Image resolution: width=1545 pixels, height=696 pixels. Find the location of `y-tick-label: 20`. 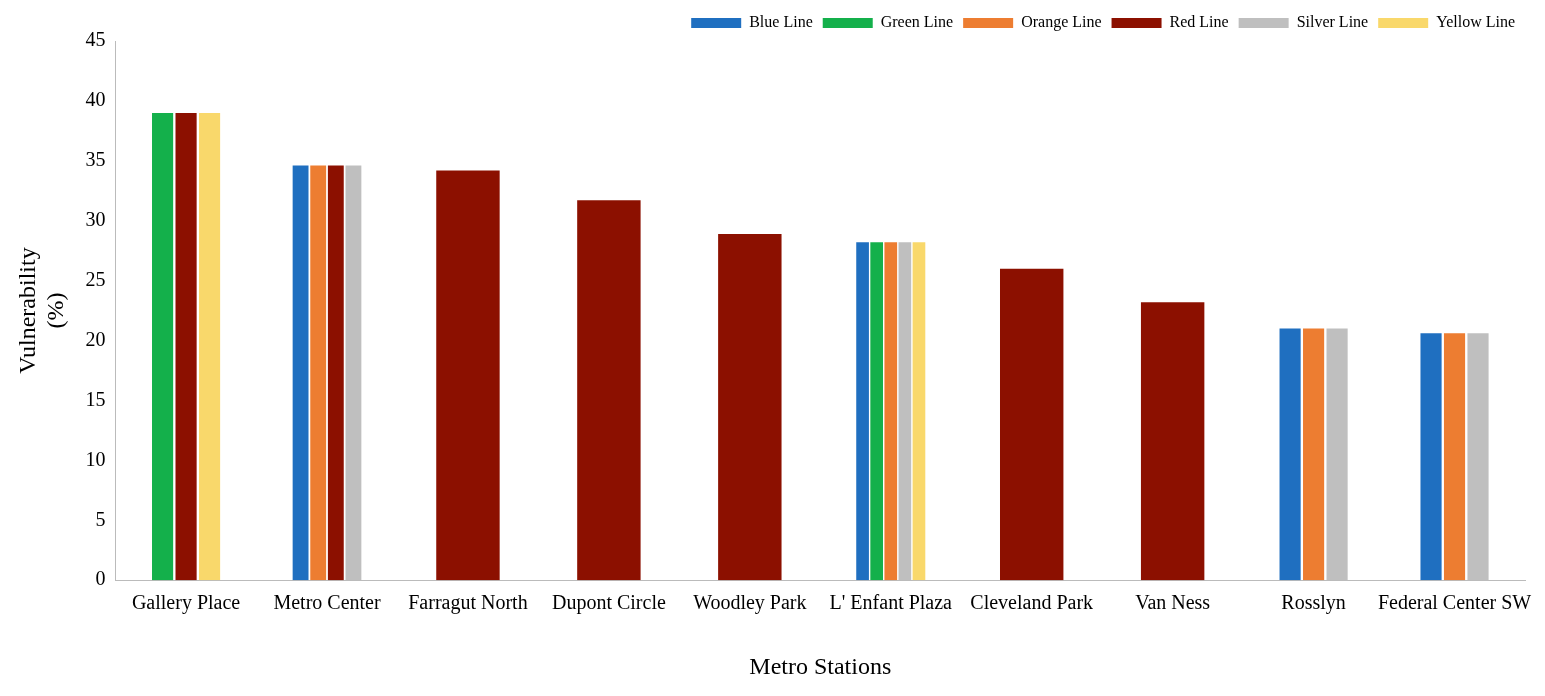

y-tick-label: 20 is located at coordinates (95, 338).